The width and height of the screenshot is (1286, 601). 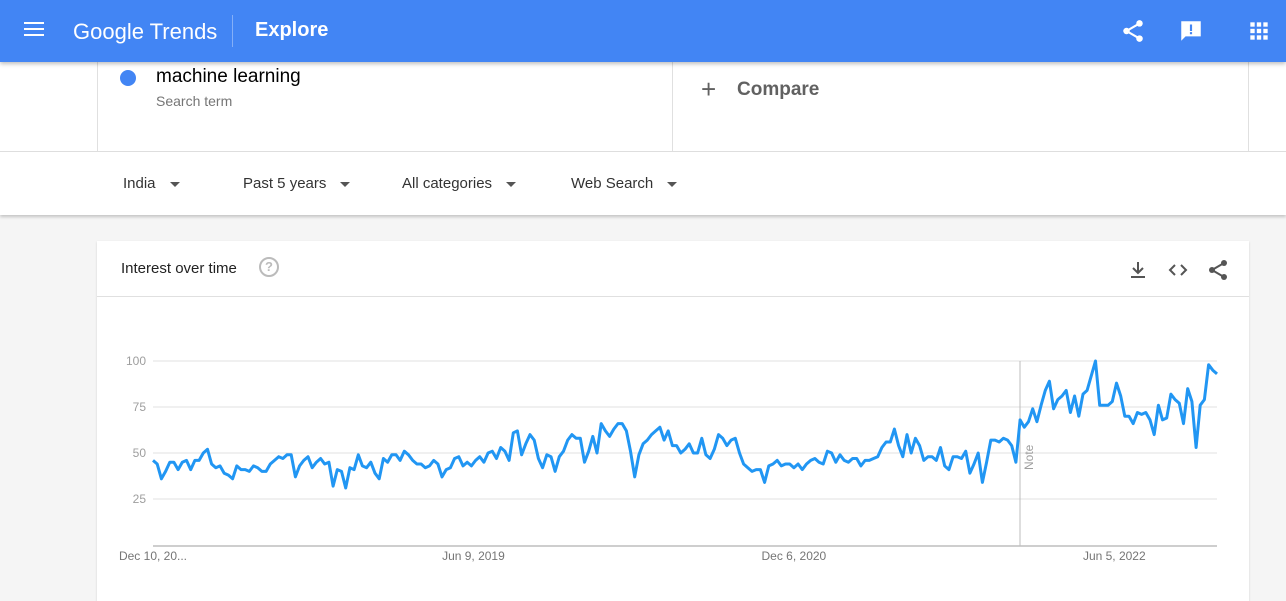 I want to click on search-terms-bar: machine learning Search term + Compare, so click(x=643, y=107).